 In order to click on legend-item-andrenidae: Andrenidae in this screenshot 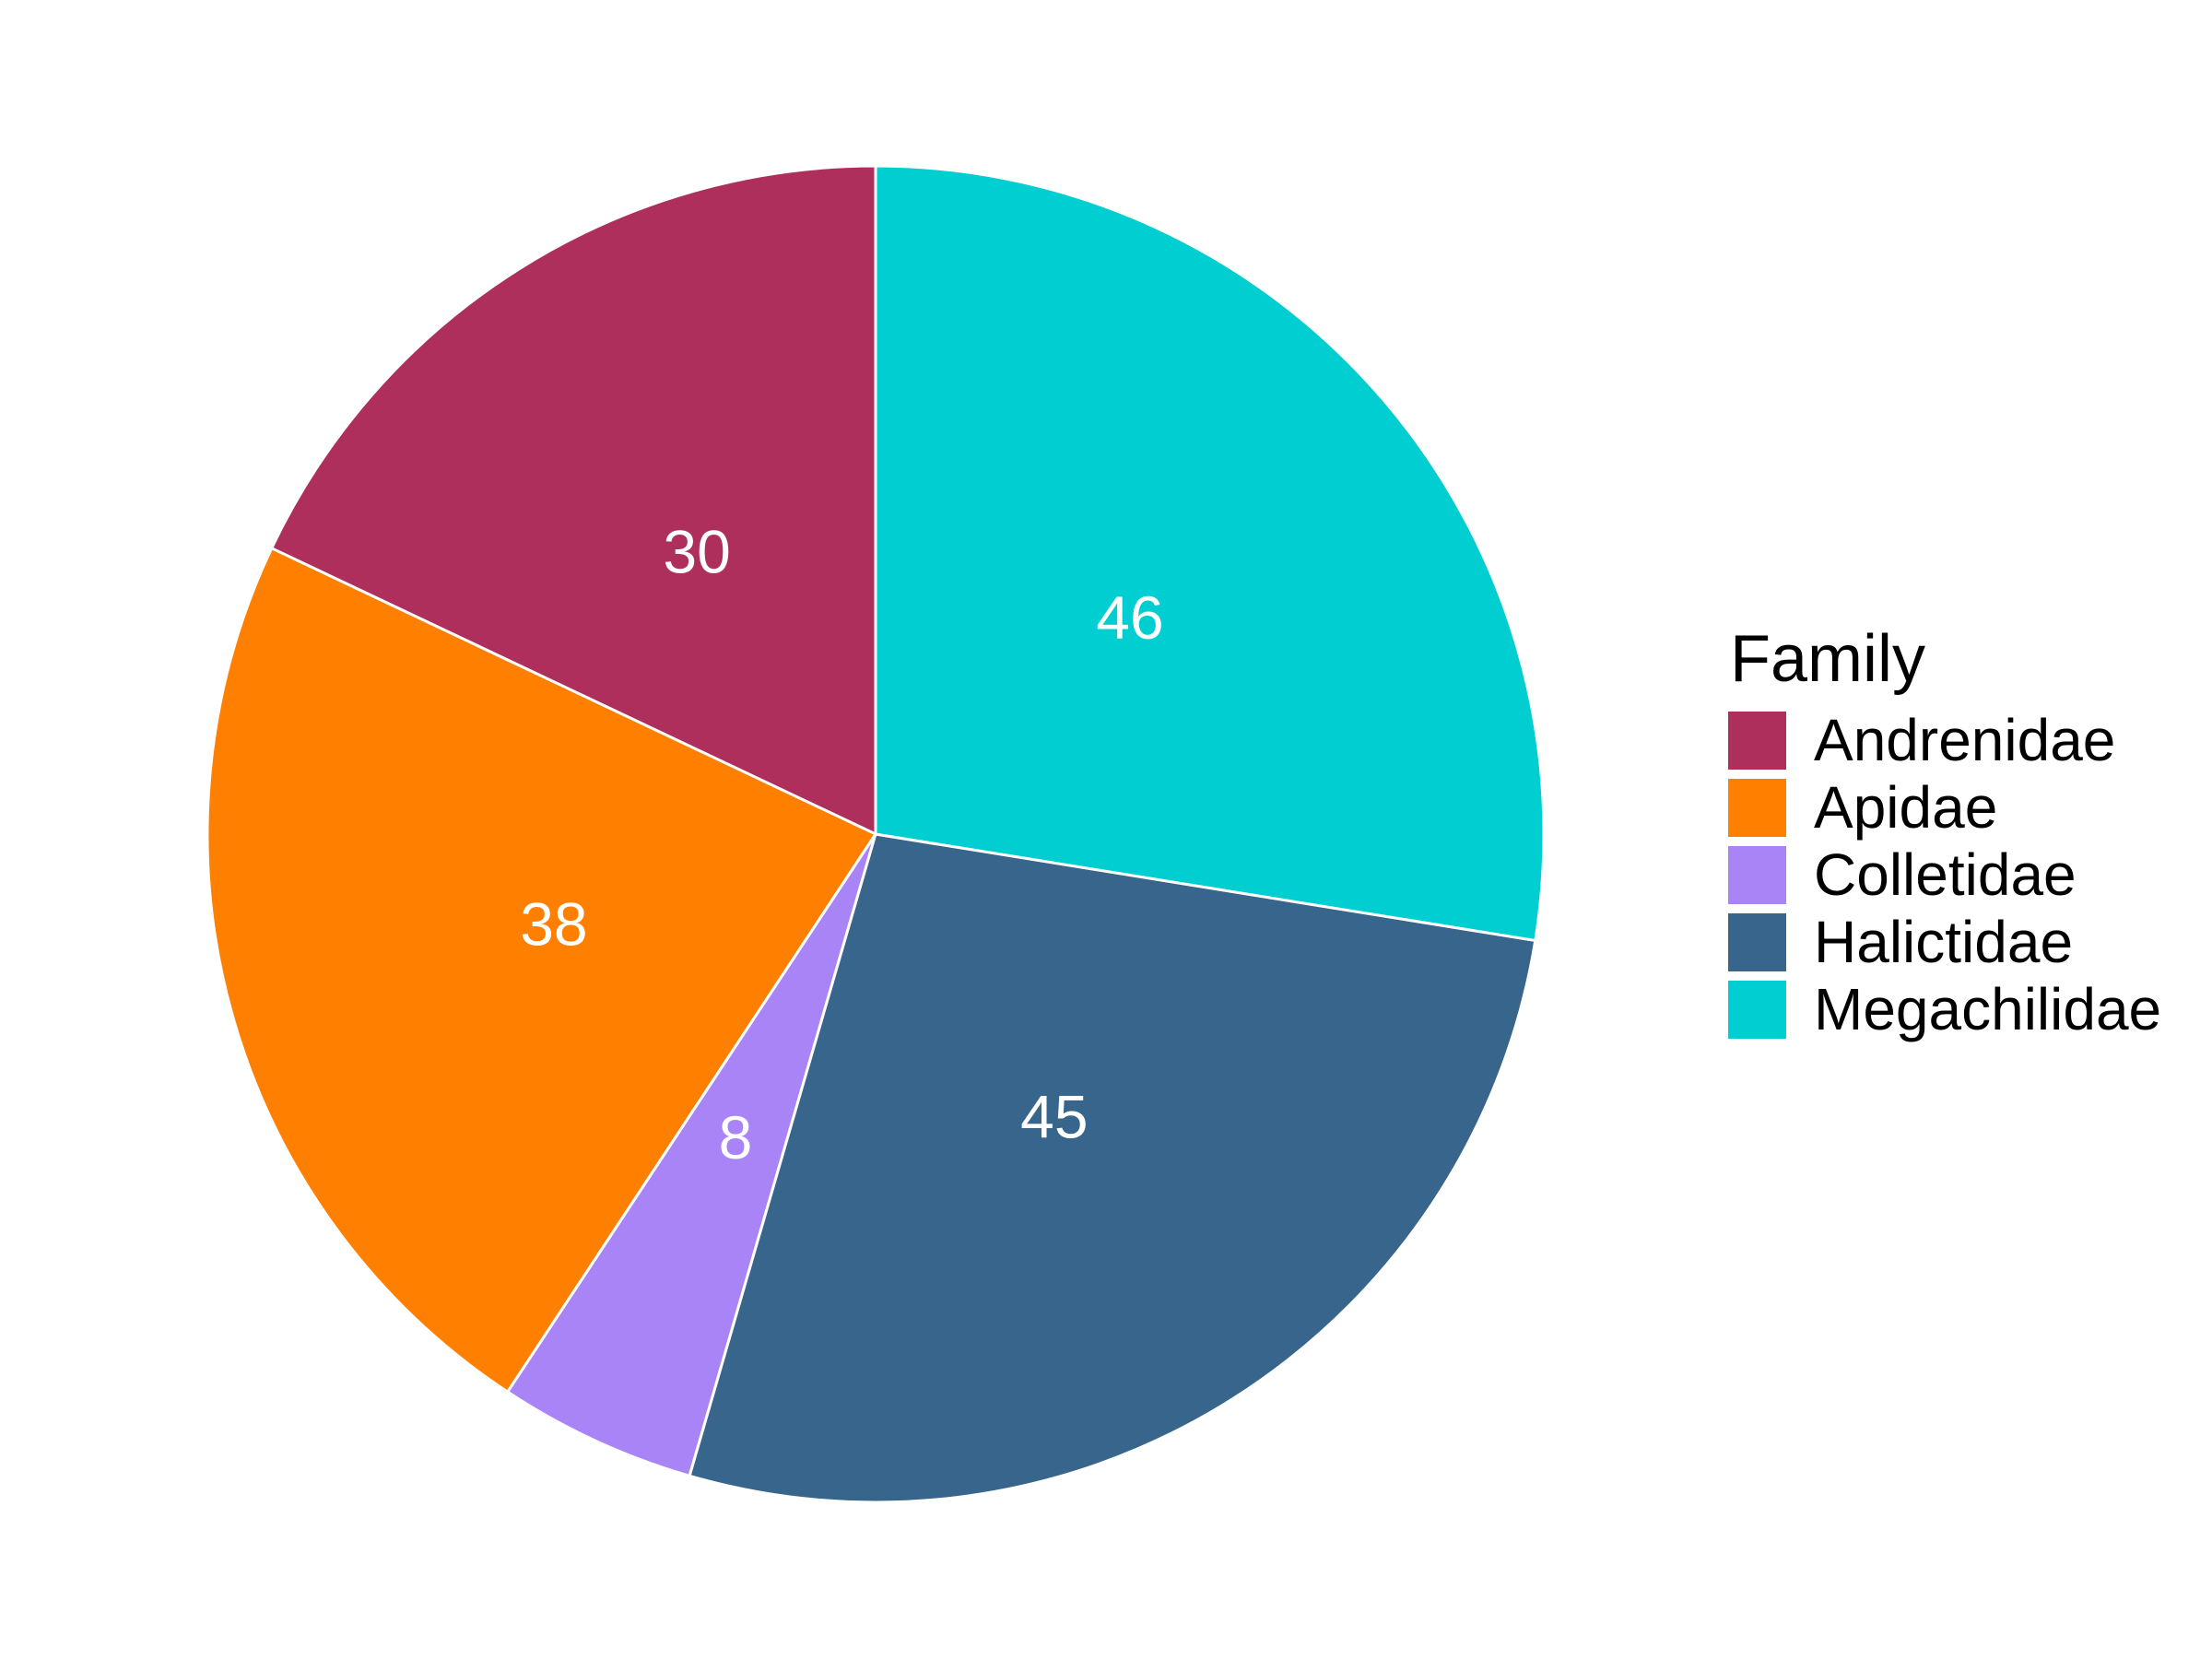, I will do `click(1944, 740)`.